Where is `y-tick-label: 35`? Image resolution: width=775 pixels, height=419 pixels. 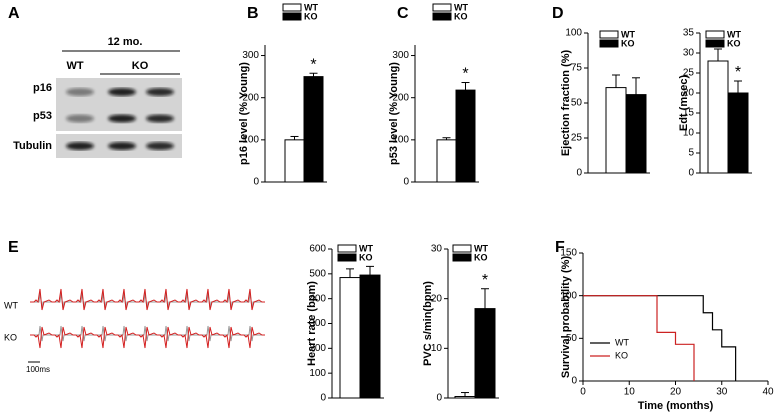
y-tick-label: 35 is located at coordinates (689, 33).